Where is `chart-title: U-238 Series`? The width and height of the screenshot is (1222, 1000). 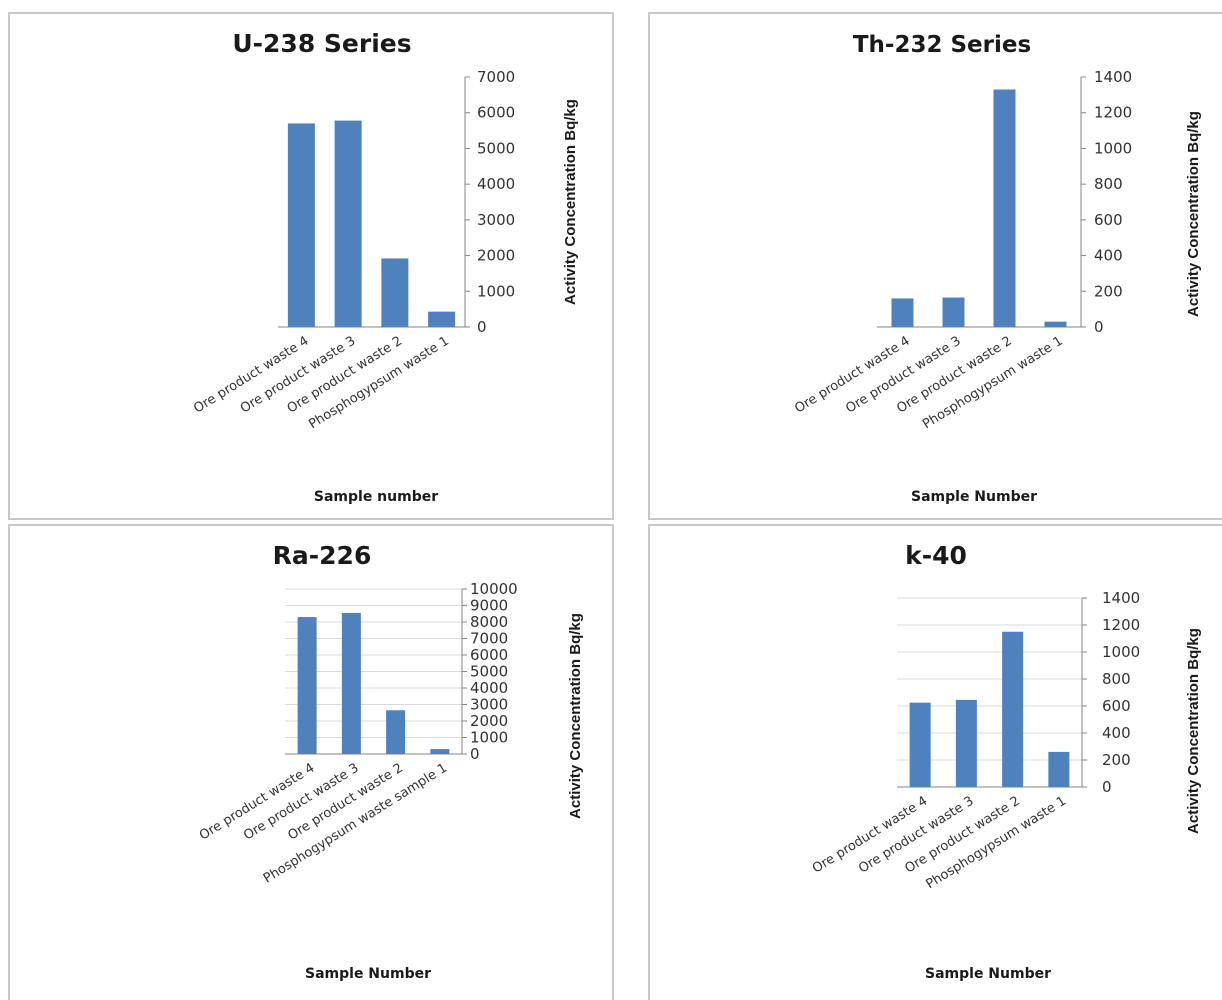 chart-title: U-238 Series is located at coordinates (321, 43).